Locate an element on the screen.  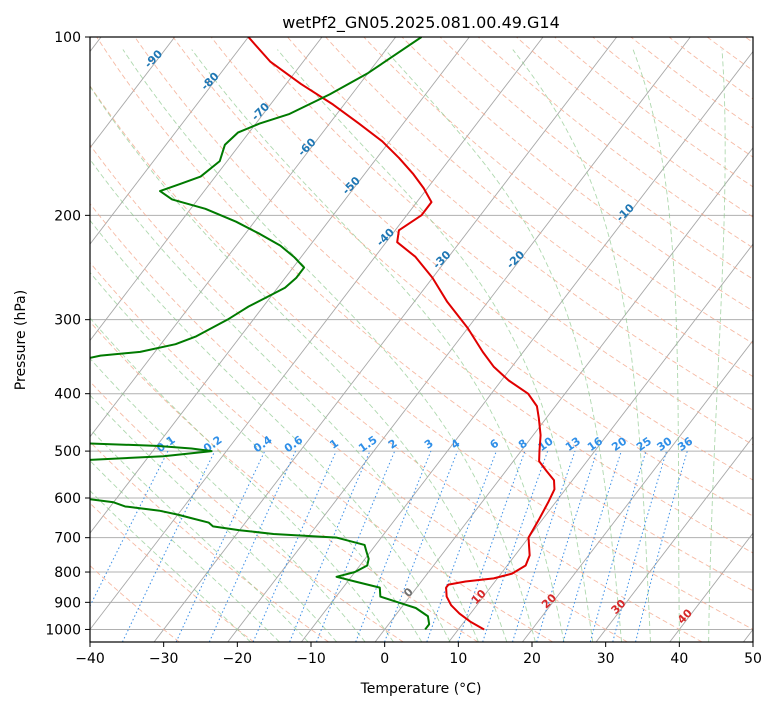
isotherm-label: -10 is located at coordinates (625, 212).